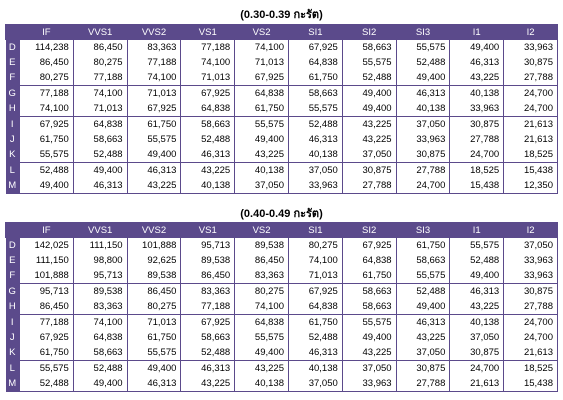  I want to click on price-cell: 101,888, so click(46, 276).